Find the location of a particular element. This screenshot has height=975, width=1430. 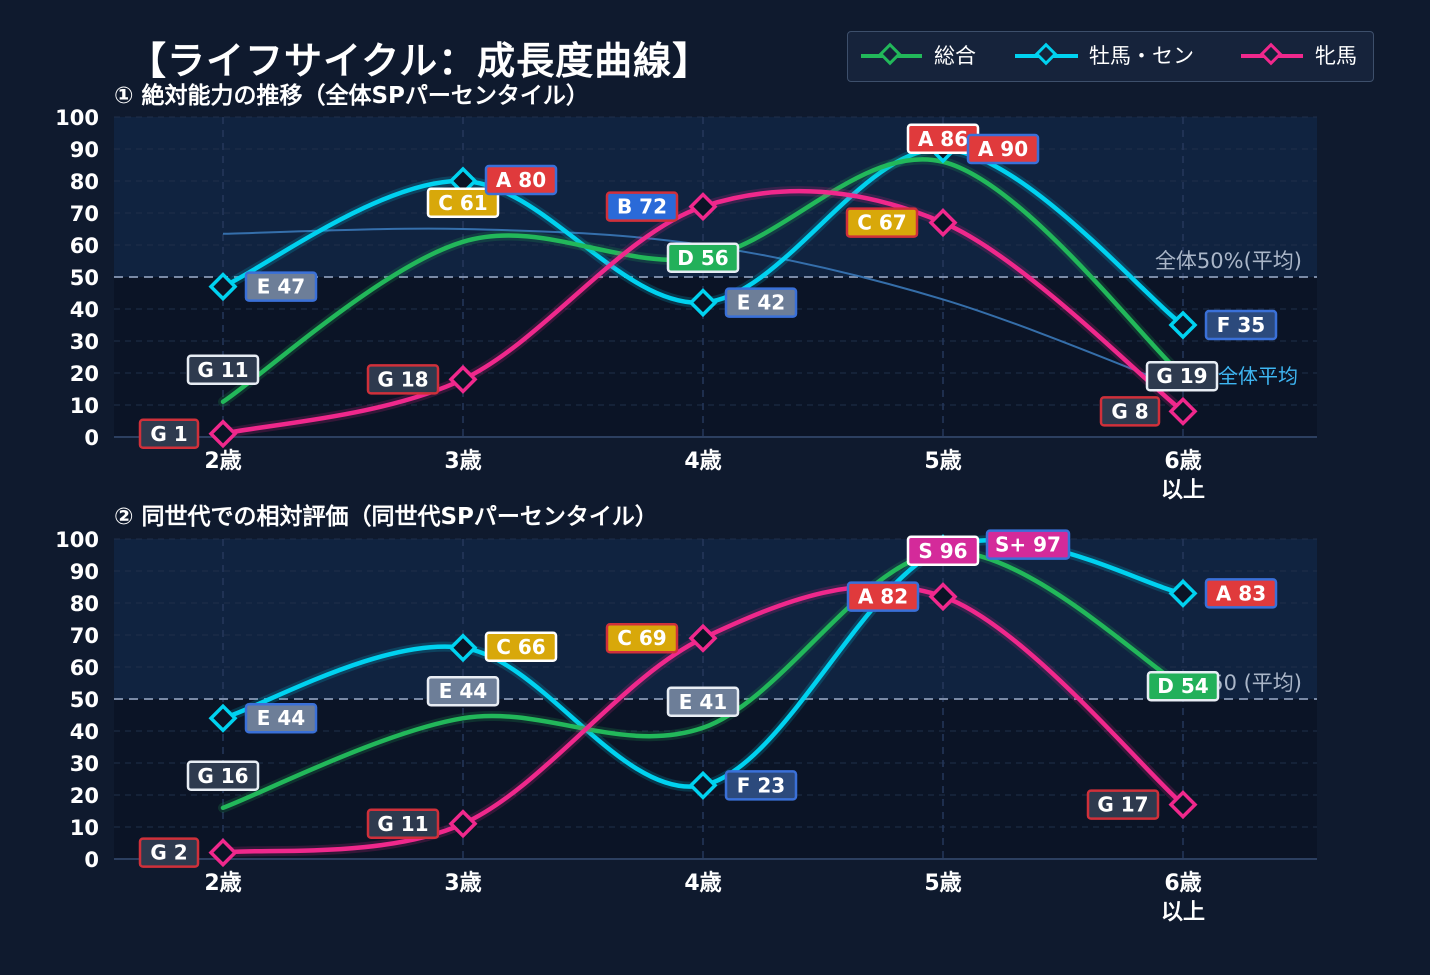

legend-item-overall: 総合 is located at coordinates (918, 55).